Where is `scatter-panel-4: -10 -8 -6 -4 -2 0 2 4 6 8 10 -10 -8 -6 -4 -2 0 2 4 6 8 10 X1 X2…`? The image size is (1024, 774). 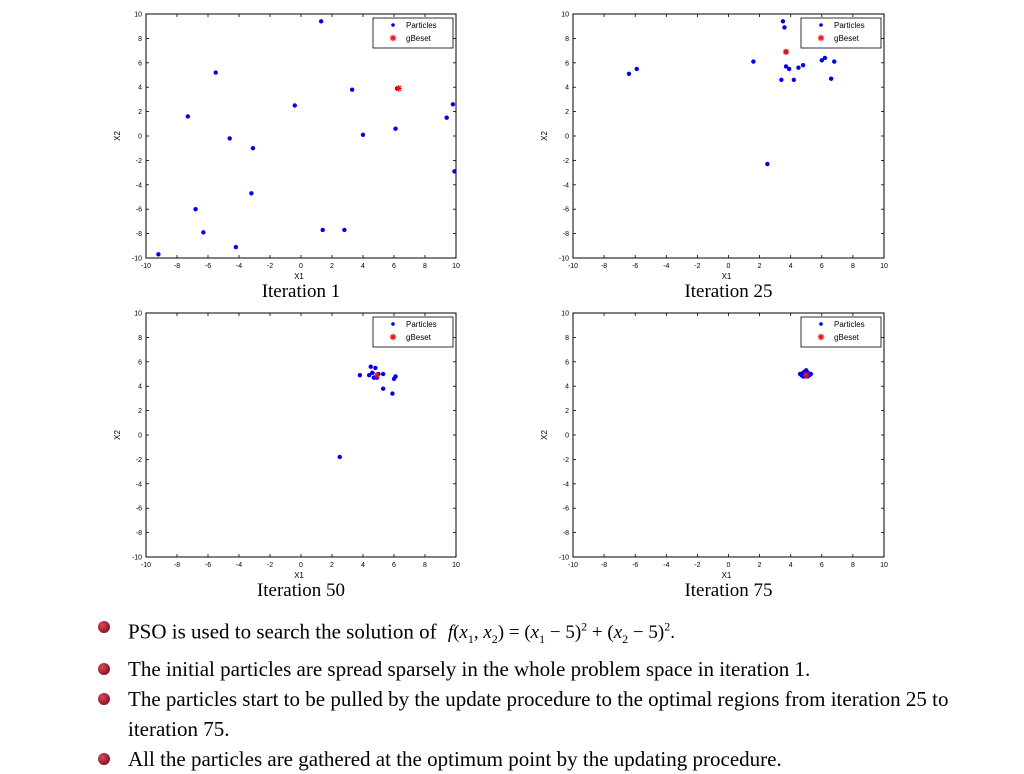
scatter-panel-4: -10 -8 -6 -4 -2 0 2 4 6 8 10 -10 -8 -6 -4 -2 0 2 4 6 8 10 X1 X2… is located at coordinates (714, 456).